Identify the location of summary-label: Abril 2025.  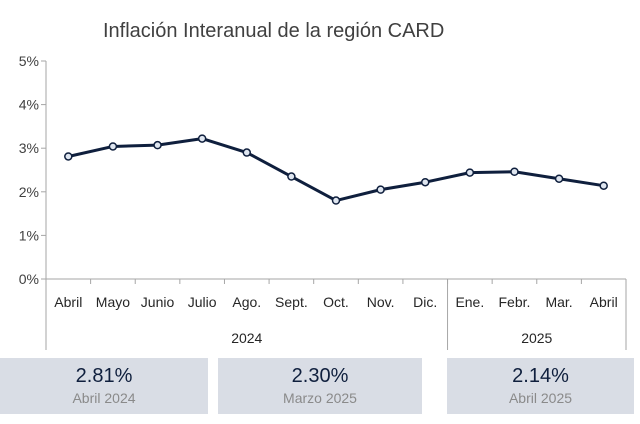
(540, 398).